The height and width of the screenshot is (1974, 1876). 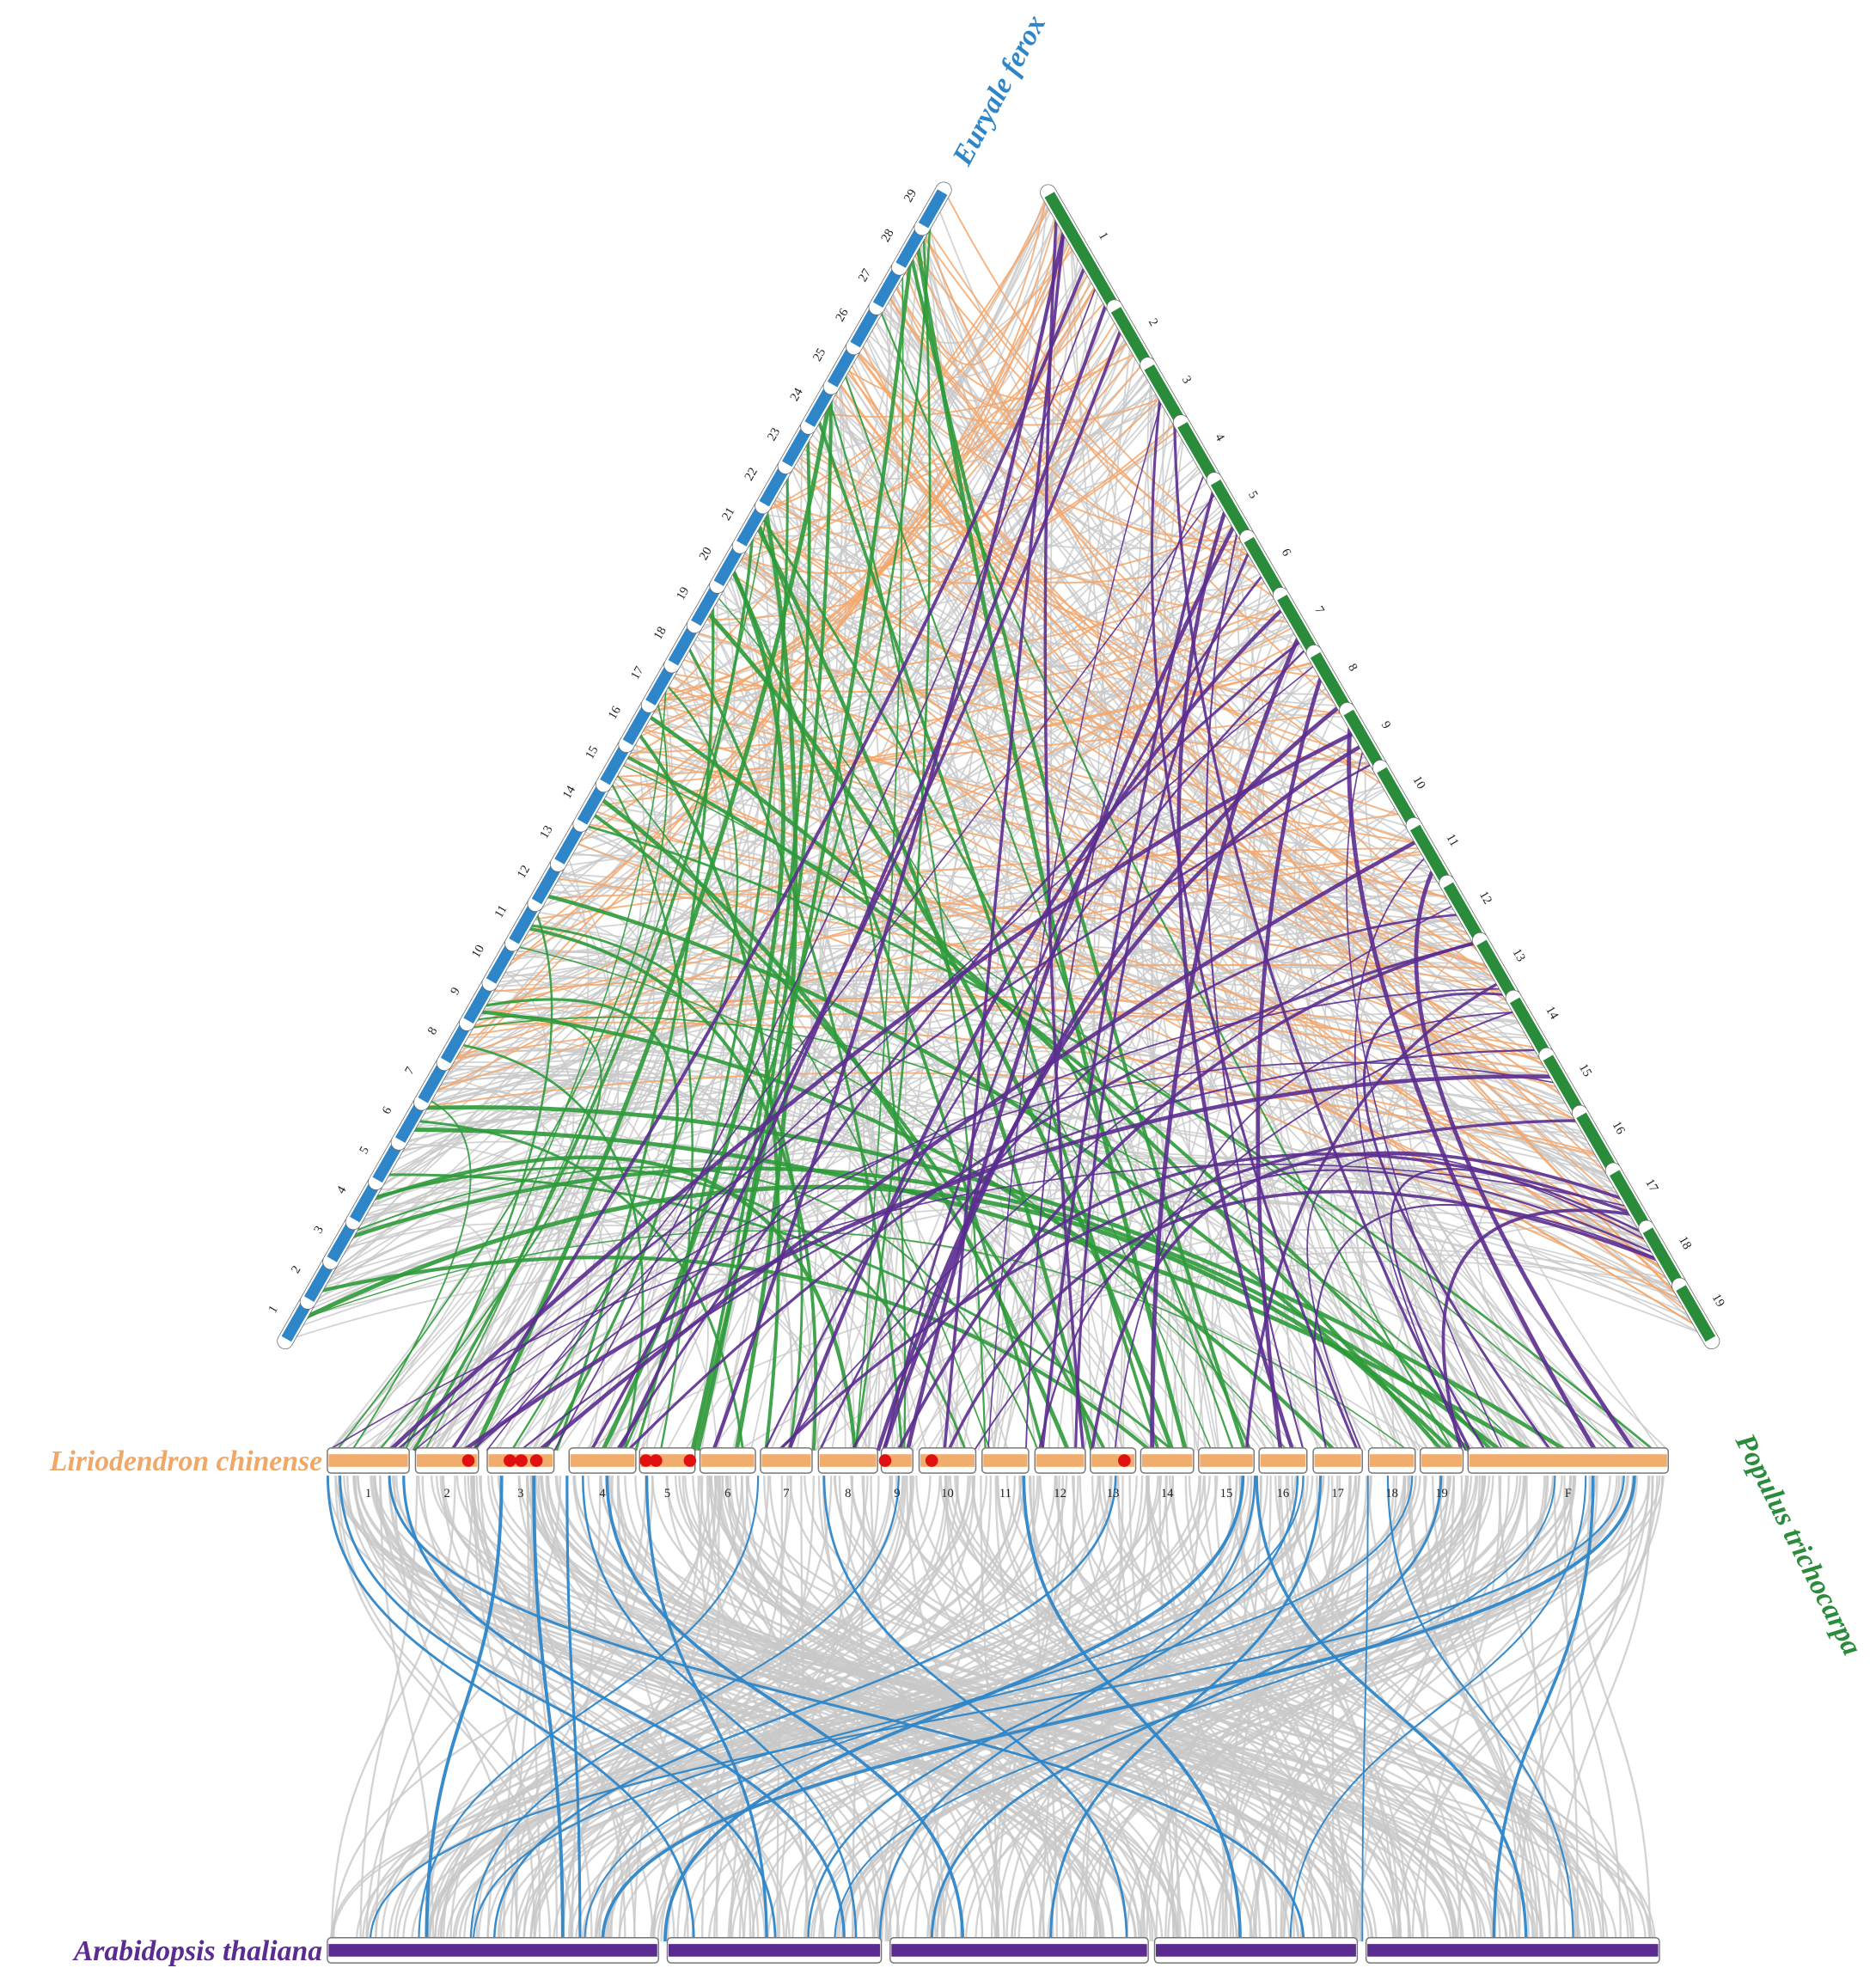 What do you see at coordinates (368, 1493) in the screenshot?
I see `chromosome-label: 1` at bounding box center [368, 1493].